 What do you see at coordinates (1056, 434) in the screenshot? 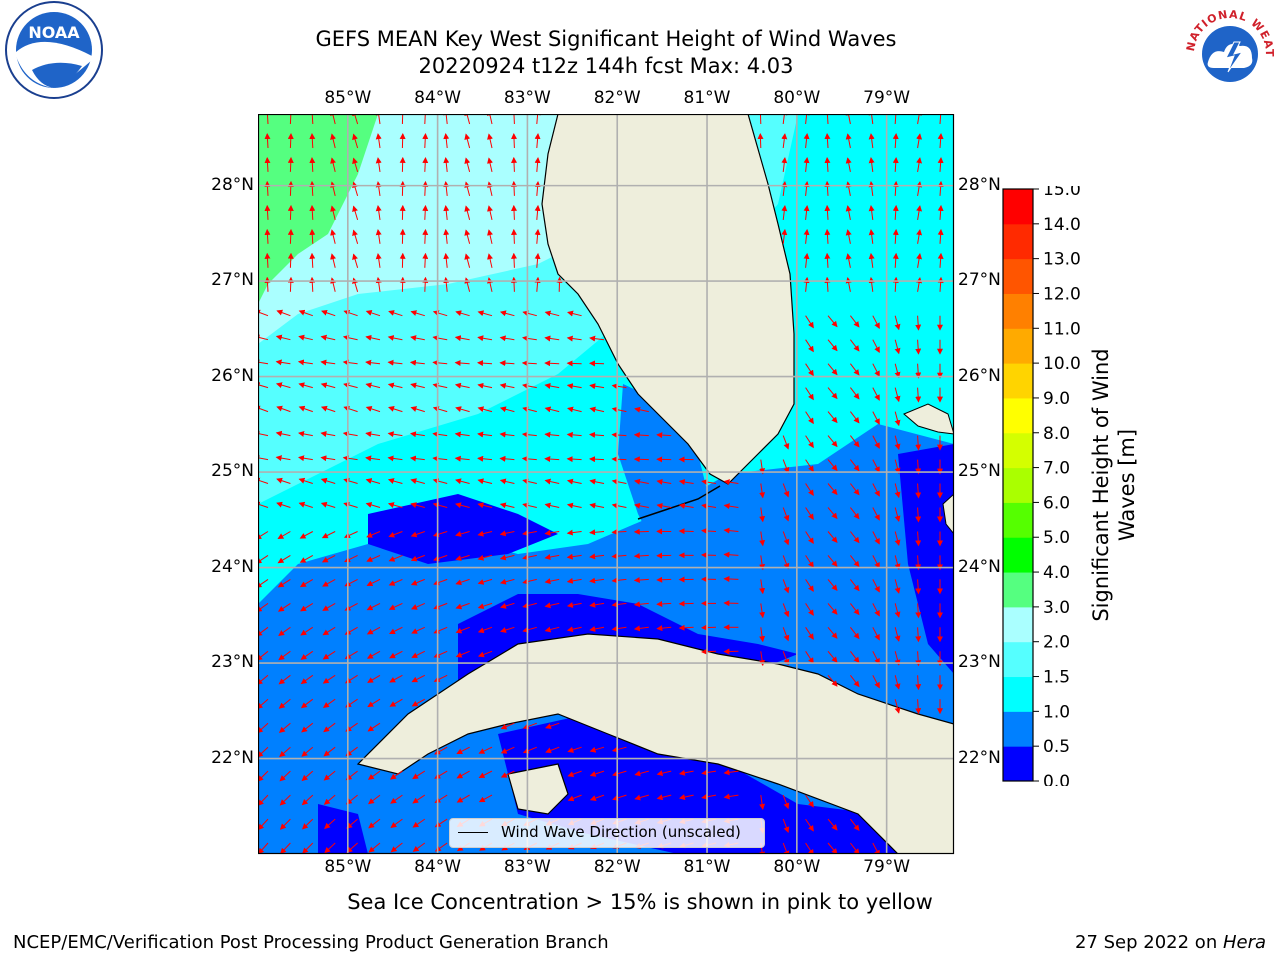
I see `colorbar-tick-label: 8.0` at bounding box center [1056, 434].